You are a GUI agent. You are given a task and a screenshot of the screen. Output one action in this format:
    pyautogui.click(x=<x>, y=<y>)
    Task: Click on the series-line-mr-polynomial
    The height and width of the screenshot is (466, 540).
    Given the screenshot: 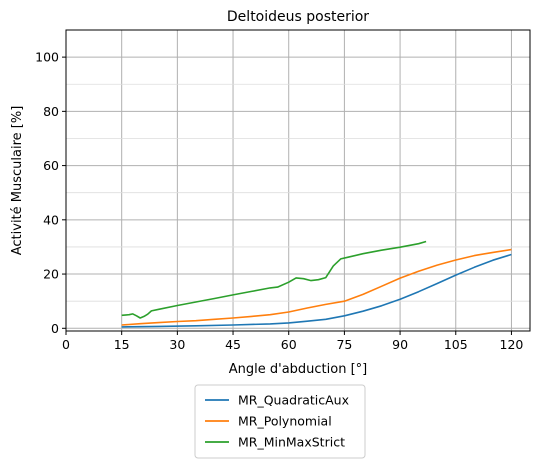 What is the action you would take?
    pyautogui.click(x=316, y=287)
    